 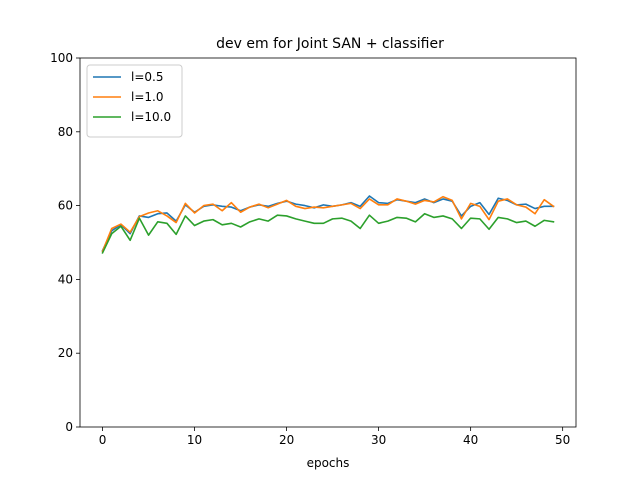 What do you see at coordinates (562, 440) in the screenshot?
I see `x-tick-label: 50` at bounding box center [562, 440].